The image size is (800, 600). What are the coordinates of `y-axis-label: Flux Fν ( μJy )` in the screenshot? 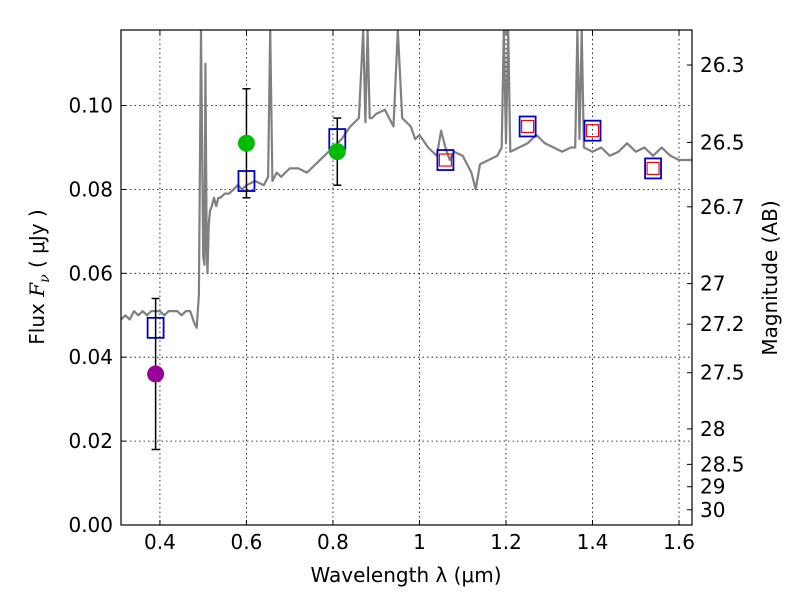 It's located at (39, 276).